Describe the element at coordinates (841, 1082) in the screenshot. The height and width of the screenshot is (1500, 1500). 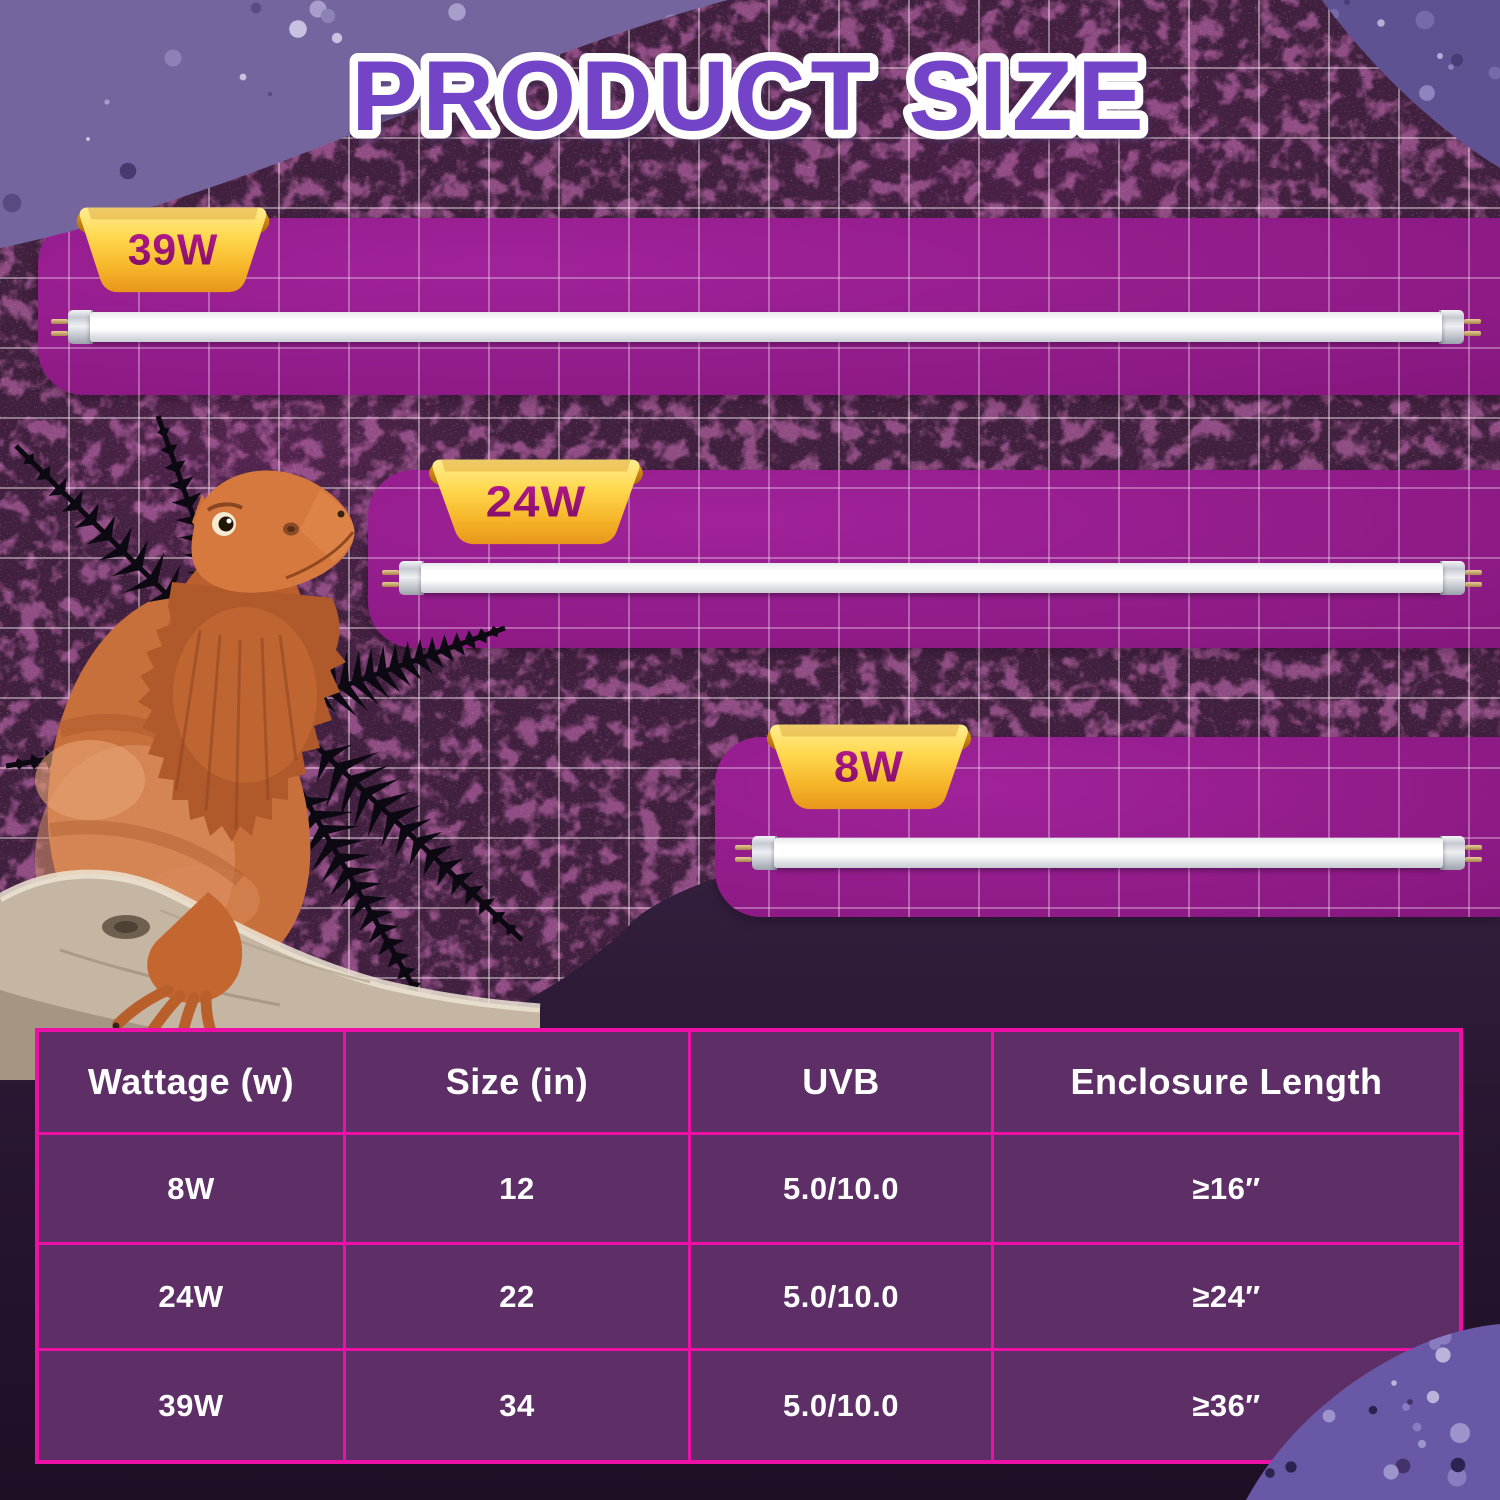
I see `spec-table-header-uvb: UVB` at that location.